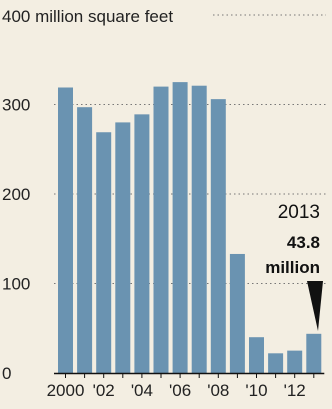 Image resolution: width=332 pixels, height=409 pixels. I want to click on bar-2004, so click(142, 243).